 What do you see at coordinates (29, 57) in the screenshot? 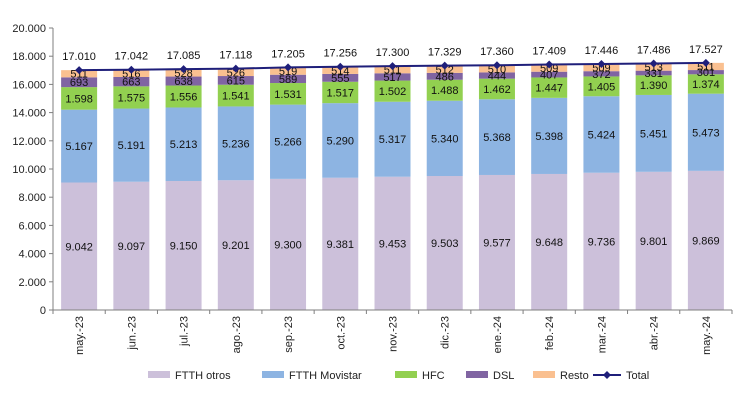
I see `y-tick-label: 18.000` at bounding box center [29, 57].